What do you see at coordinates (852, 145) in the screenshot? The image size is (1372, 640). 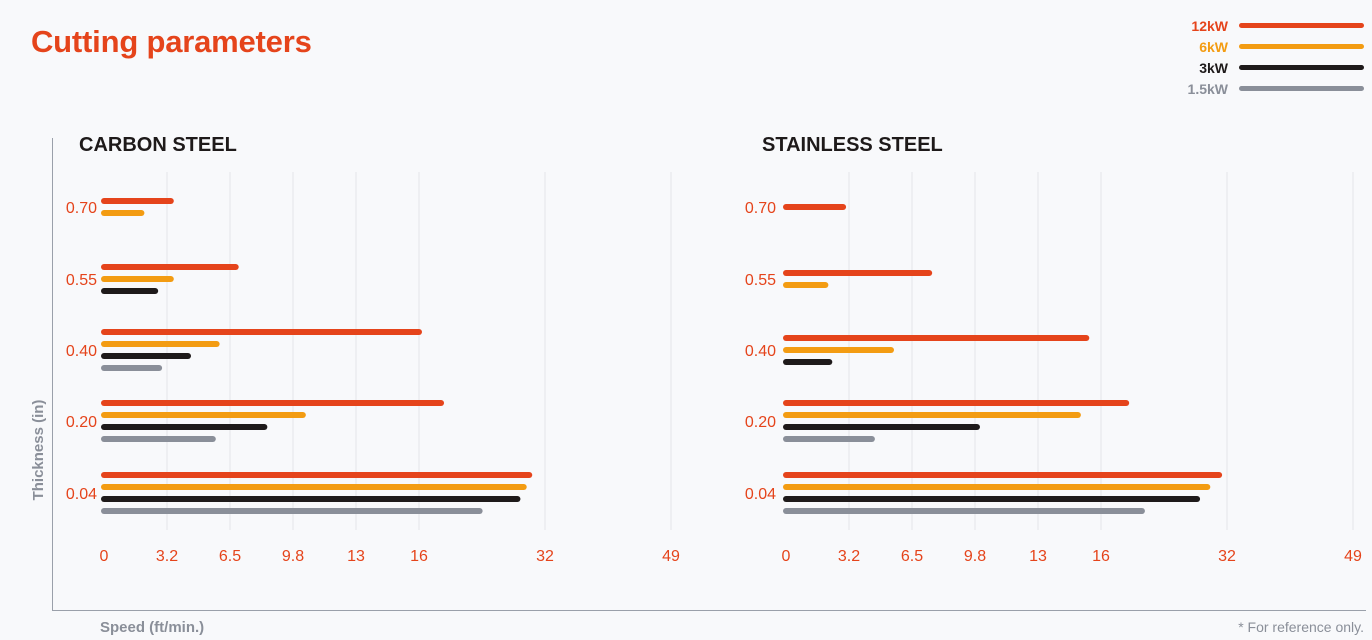 I see `panel-title: STAINLESS STEEL` at bounding box center [852, 145].